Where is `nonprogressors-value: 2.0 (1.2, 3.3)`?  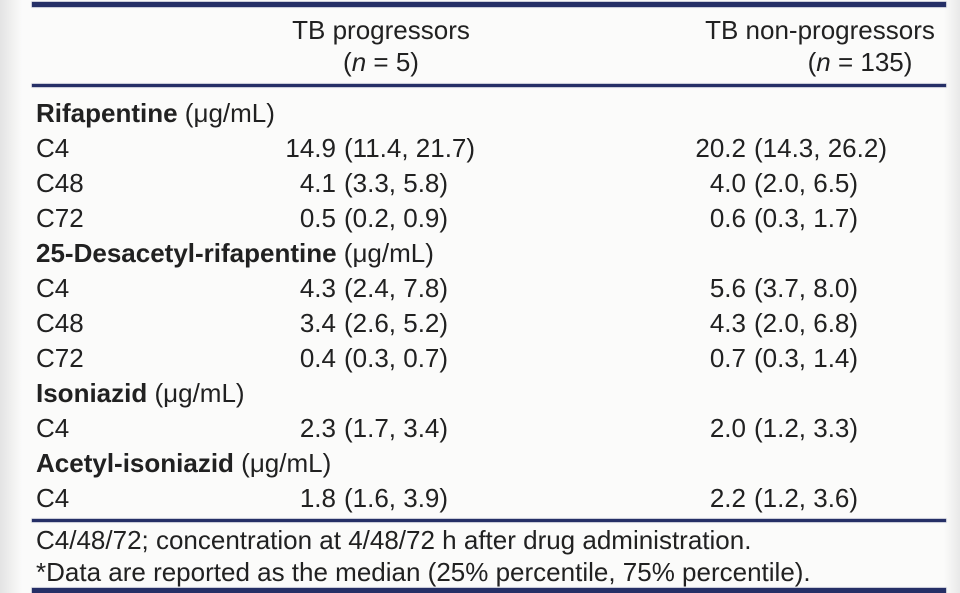 nonprogressors-value: 2.0 (1.2, 3.3) is located at coordinates (780, 428).